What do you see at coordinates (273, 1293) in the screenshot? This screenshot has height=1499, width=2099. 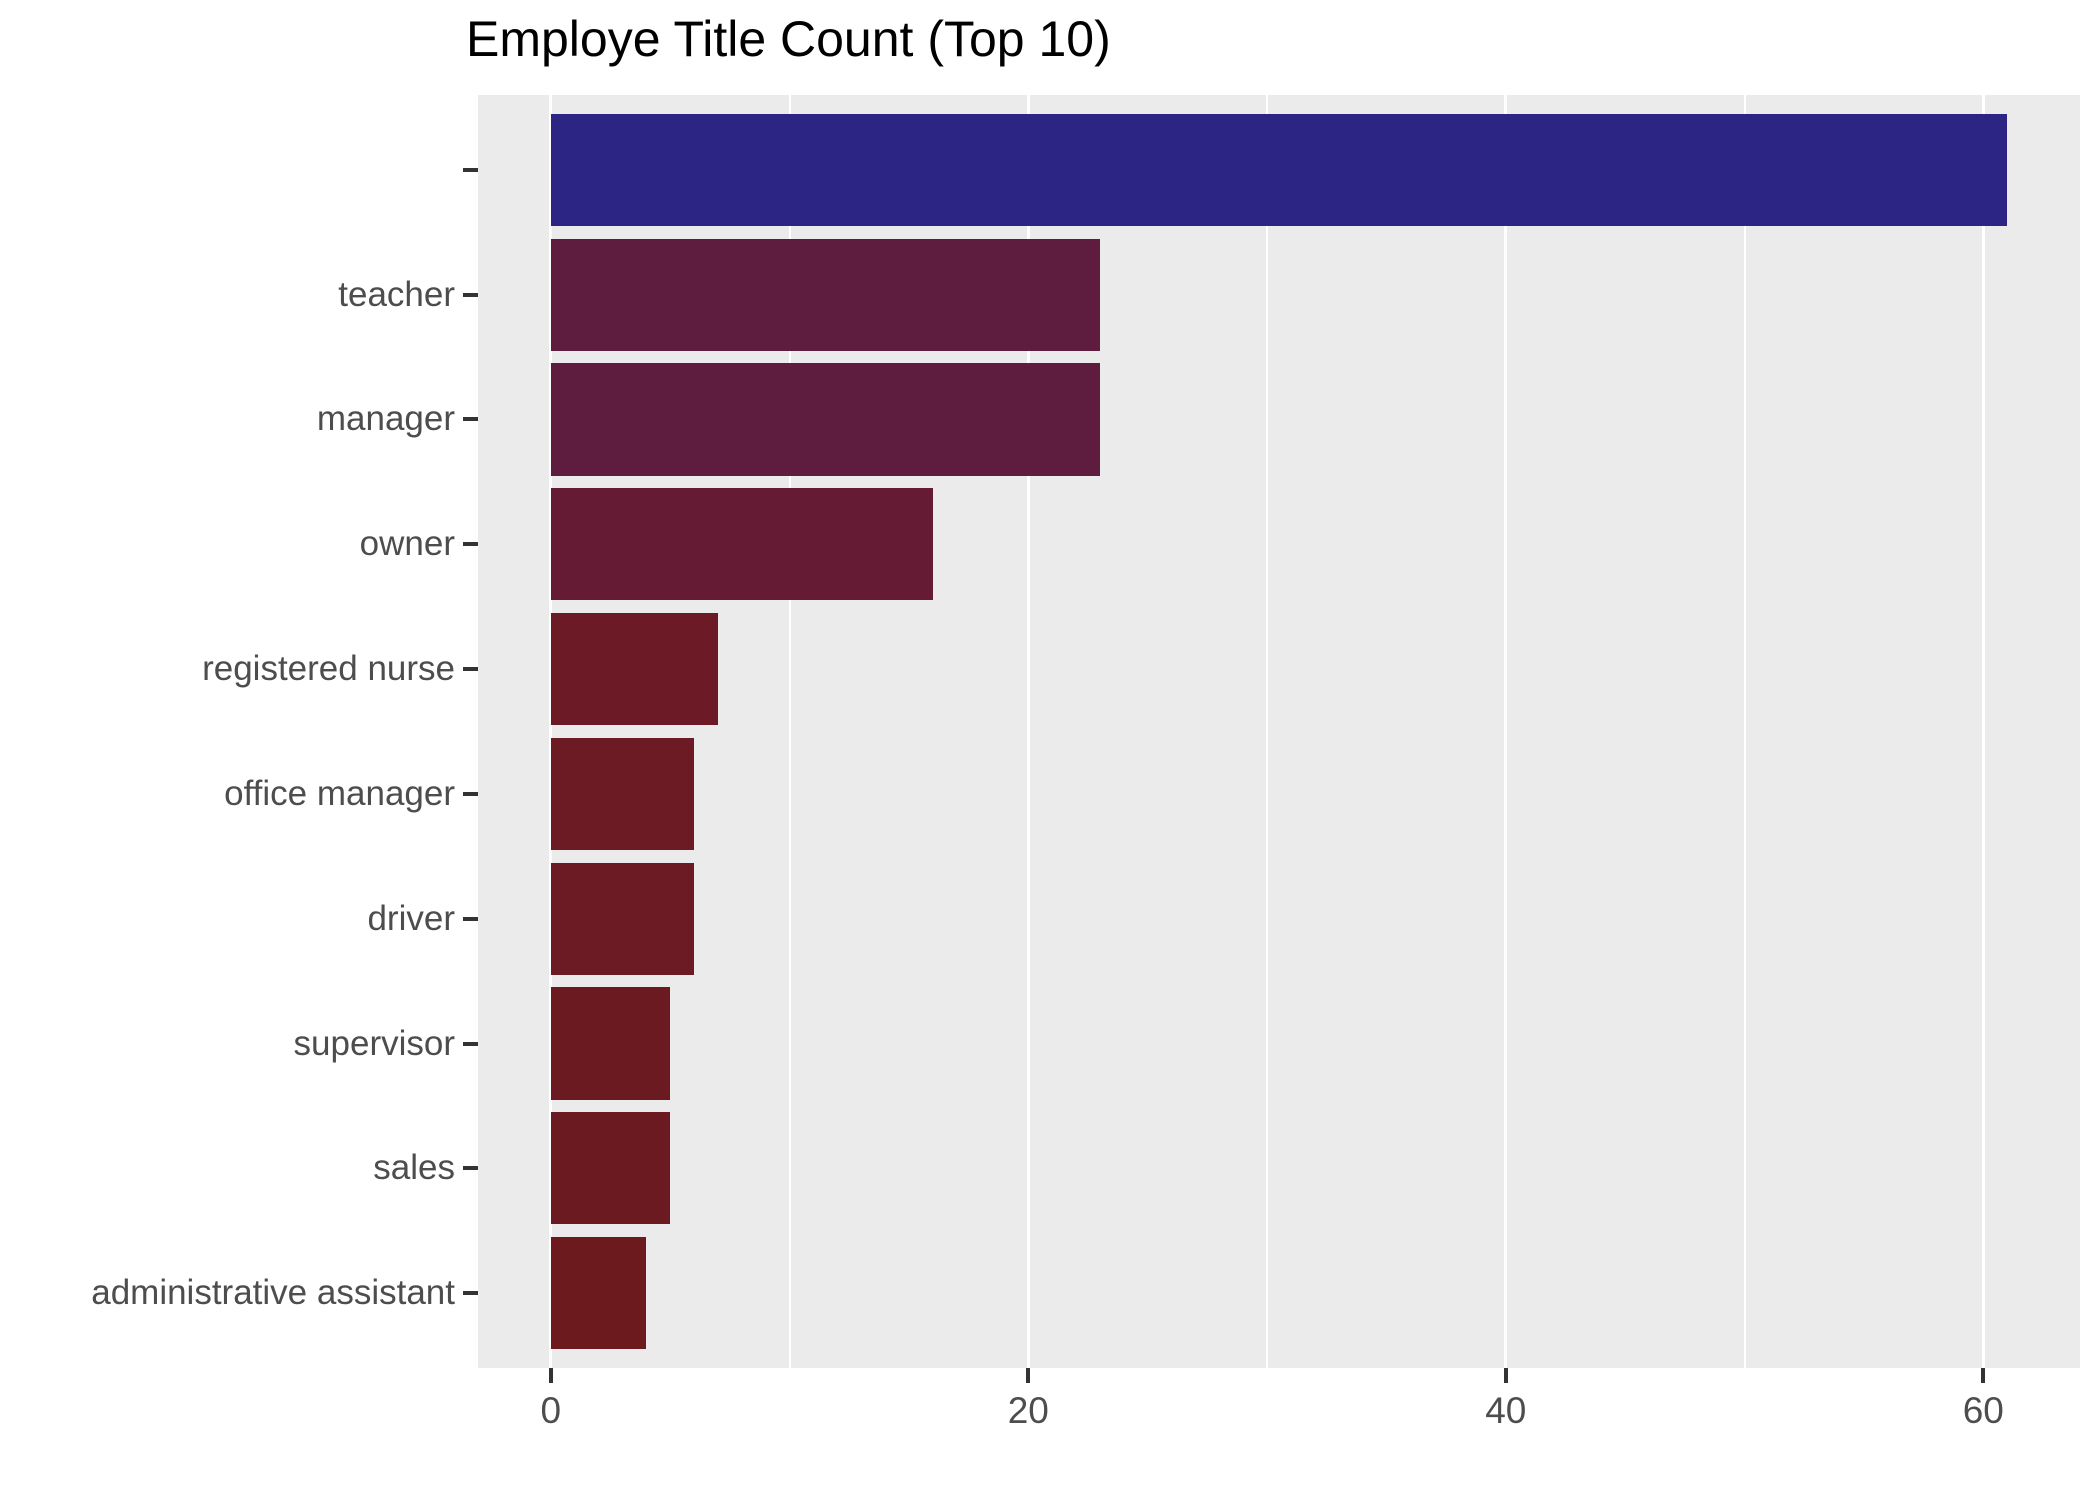 I see `y-axis-label: administrative assistant` at bounding box center [273, 1293].